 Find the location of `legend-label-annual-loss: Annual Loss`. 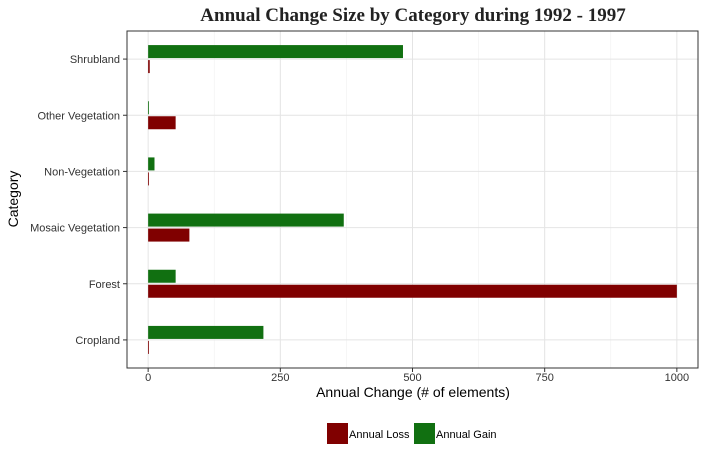

legend-label-annual-loss: Annual Loss is located at coordinates (379, 435).